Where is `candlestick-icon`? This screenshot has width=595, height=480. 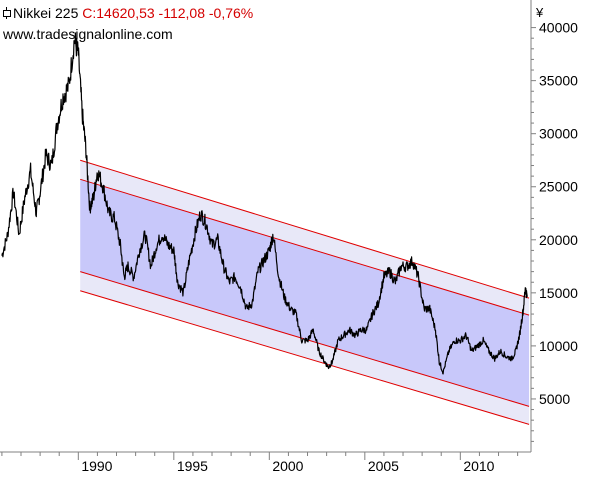 candlestick-icon is located at coordinates (7, 13).